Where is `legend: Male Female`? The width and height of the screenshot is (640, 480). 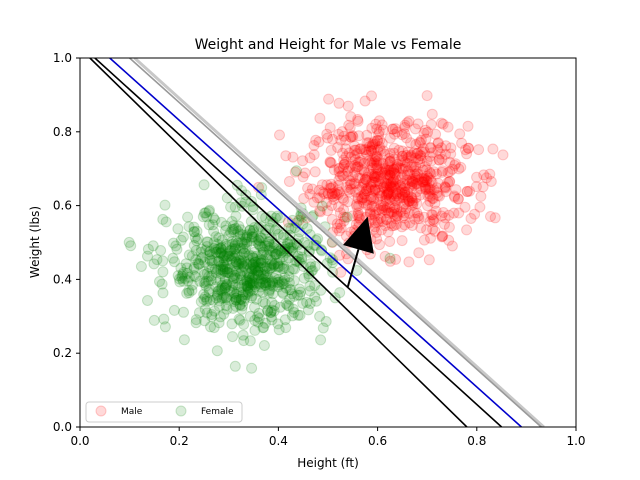
legend: Male Female is located at coordinates (164, 412).